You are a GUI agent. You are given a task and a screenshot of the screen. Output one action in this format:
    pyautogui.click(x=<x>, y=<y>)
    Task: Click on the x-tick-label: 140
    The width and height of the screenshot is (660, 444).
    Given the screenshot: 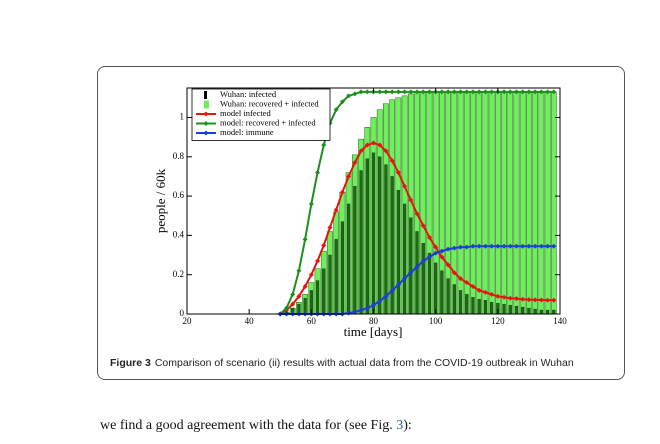 What is the action you would take?
    pyautogui.click(x=560, y=321)
    